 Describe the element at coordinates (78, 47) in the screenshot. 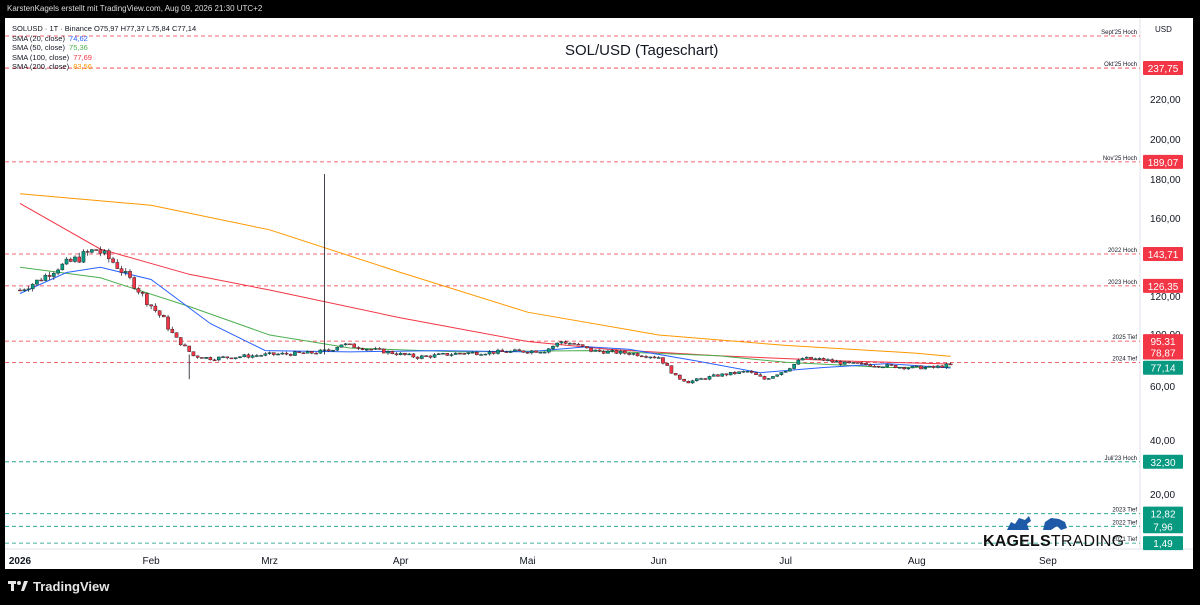

I see `sma-50-value: 75,36` at that location.